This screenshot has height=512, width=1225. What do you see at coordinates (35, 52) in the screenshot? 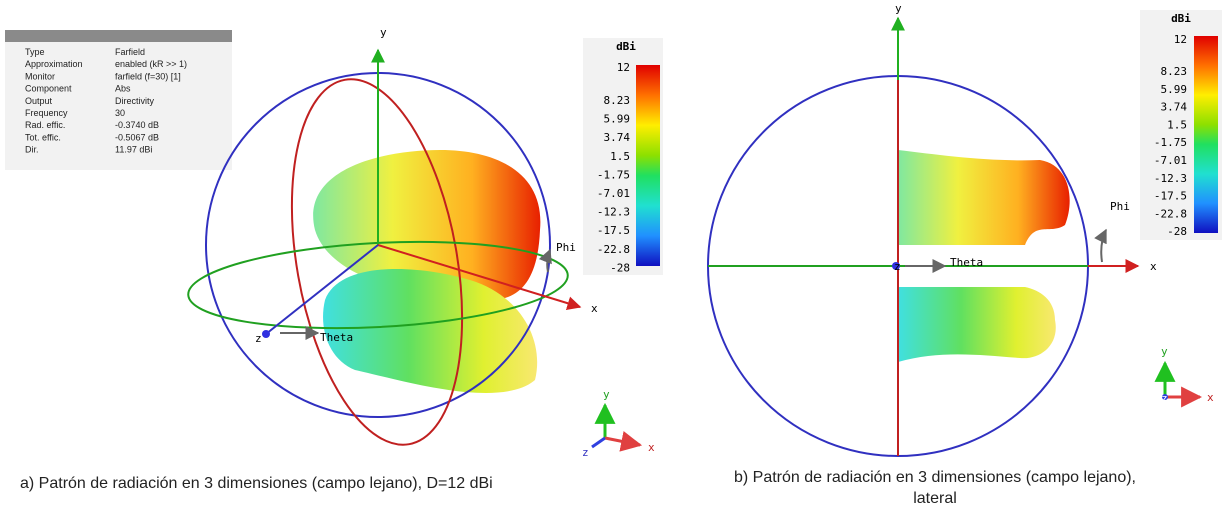
I see `info-key: Type` at bounding box center [35, 52].